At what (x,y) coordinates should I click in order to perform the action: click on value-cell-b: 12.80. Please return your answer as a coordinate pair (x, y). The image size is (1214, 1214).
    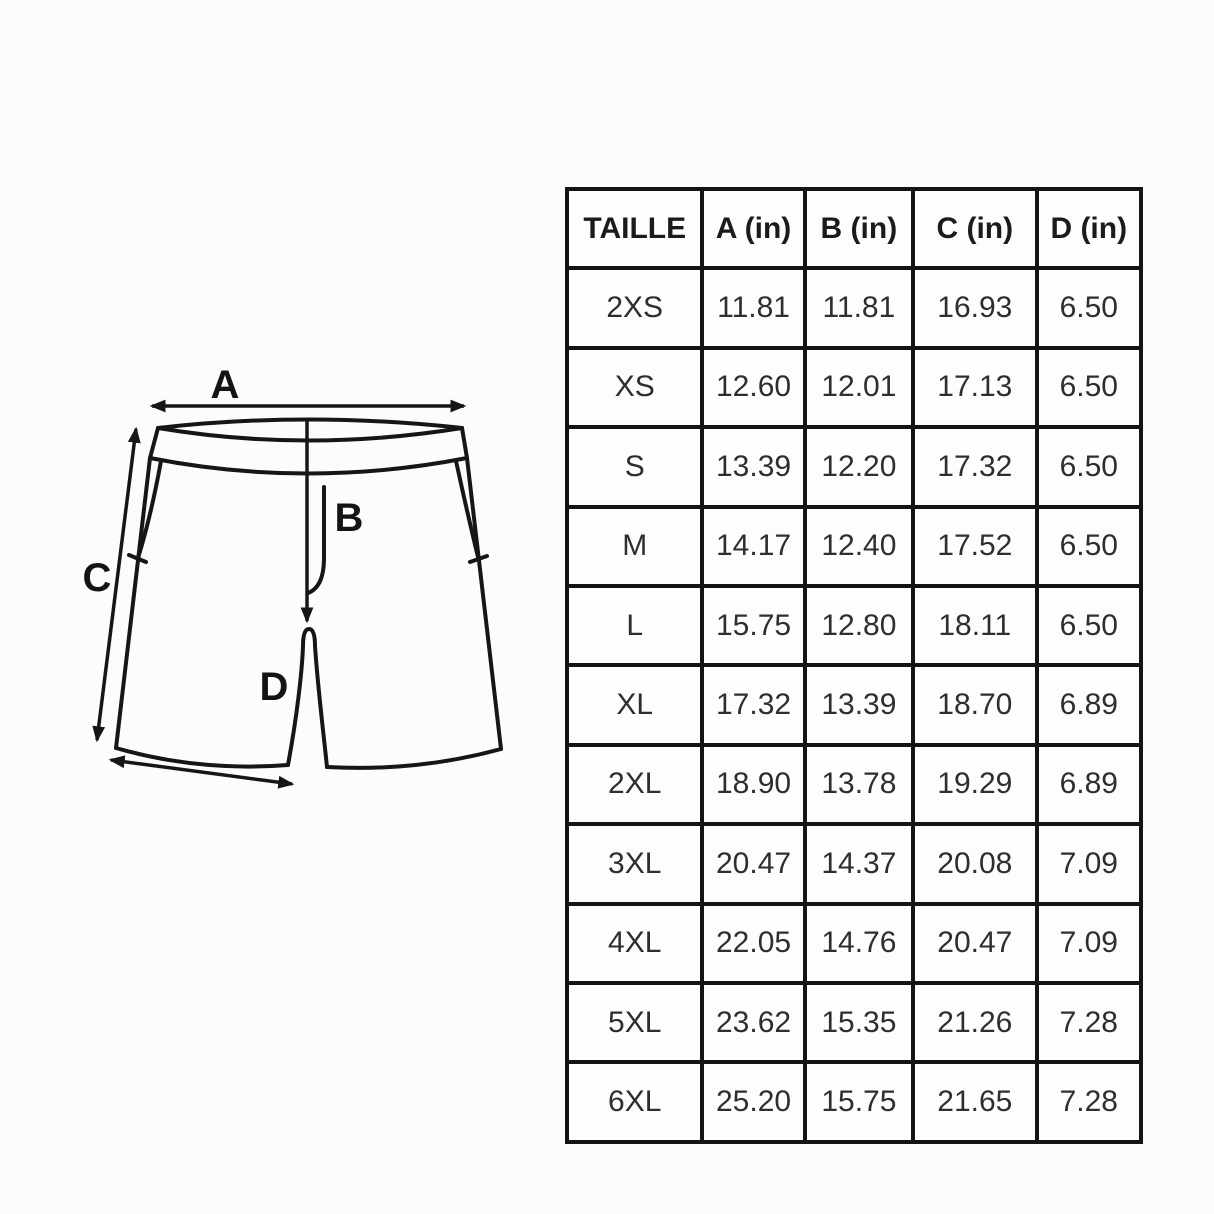
    Looking at the image, I should click on (859, 625).